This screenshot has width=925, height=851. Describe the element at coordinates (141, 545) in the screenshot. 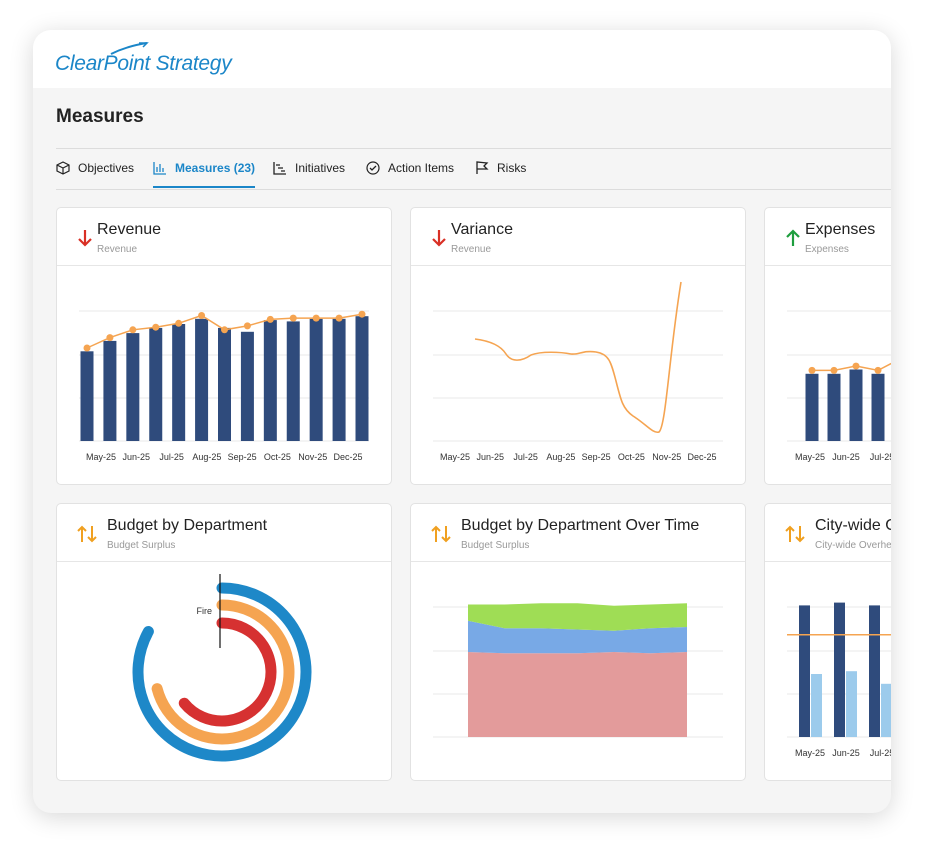

I see `card-subtitle: Budget Surplus` at that location.